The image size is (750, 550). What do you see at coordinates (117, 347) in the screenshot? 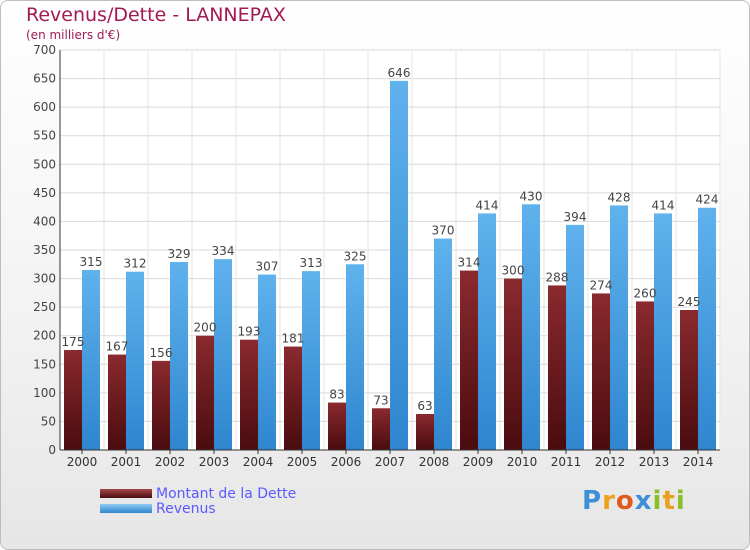
I see `data-label-dette: 167` at bounding box center [117, 347].